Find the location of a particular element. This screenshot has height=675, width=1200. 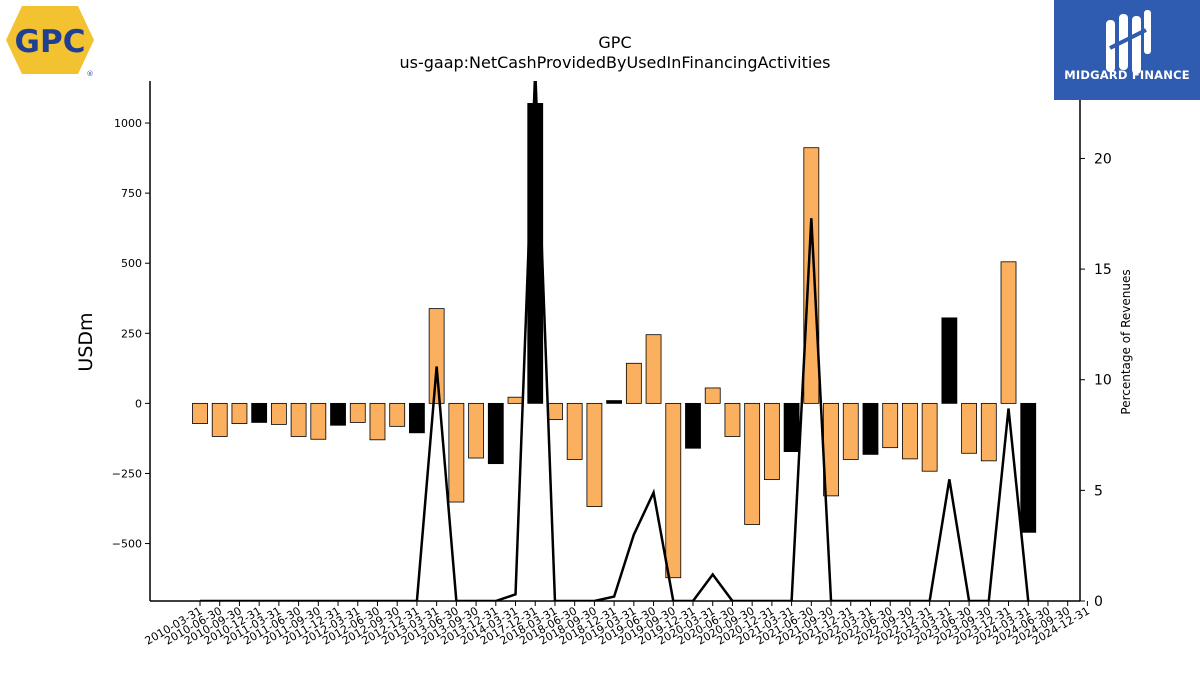

y2-tick-label: 15 is located at coordinates (1103, 270).